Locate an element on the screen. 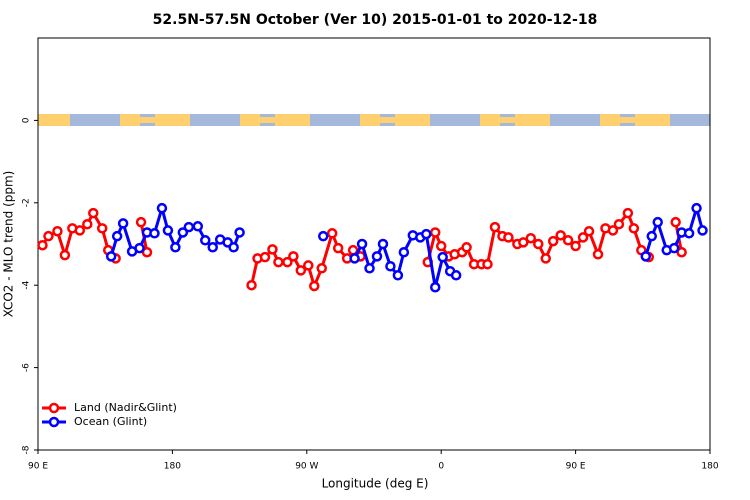 Image resolution: width=750 pixels, height=500 pixels. x-axis-label: Longitude (deg E) is located at coordinates (375, 484).